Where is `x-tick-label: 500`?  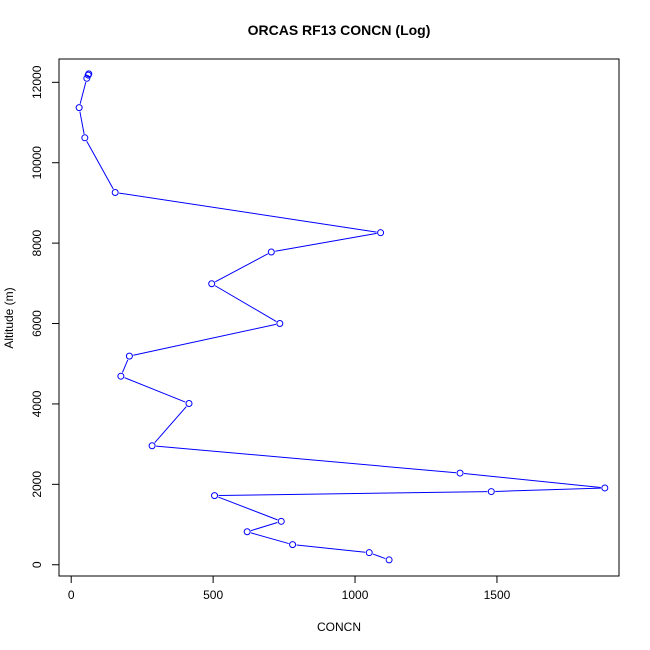
x-tick-label: 500 is located at coordinates (213, 595).